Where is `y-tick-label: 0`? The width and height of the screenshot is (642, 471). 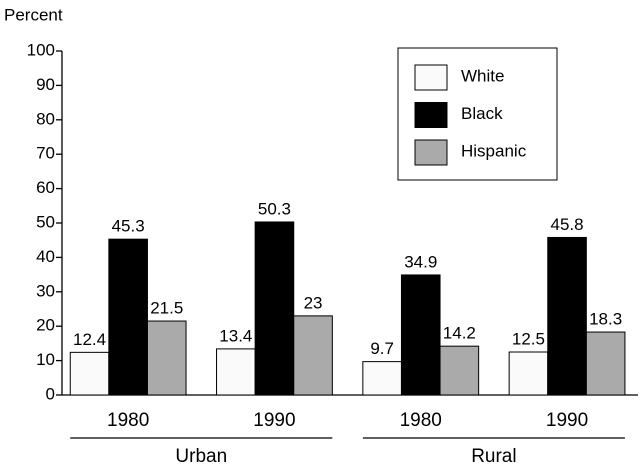 y-tick-label: 0 is located at coordinates (50, 393).